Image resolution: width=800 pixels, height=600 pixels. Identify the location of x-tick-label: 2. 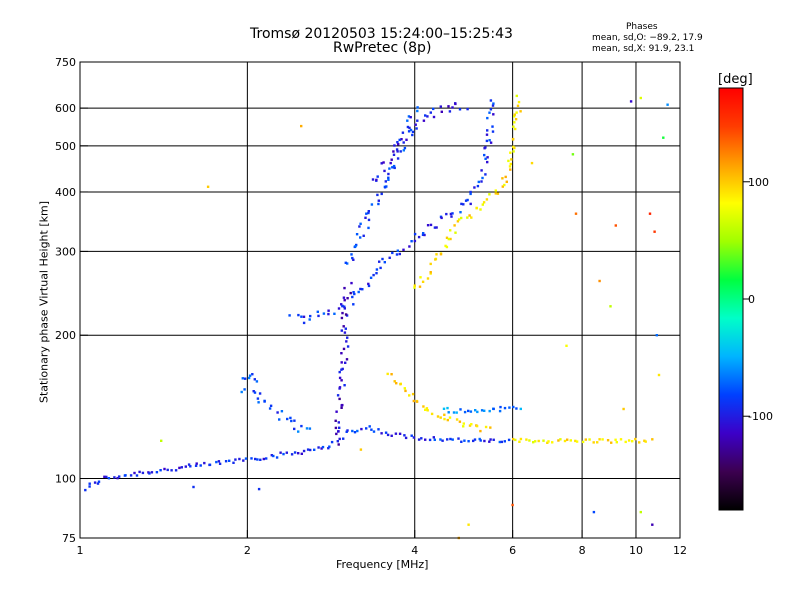
(247, 550).